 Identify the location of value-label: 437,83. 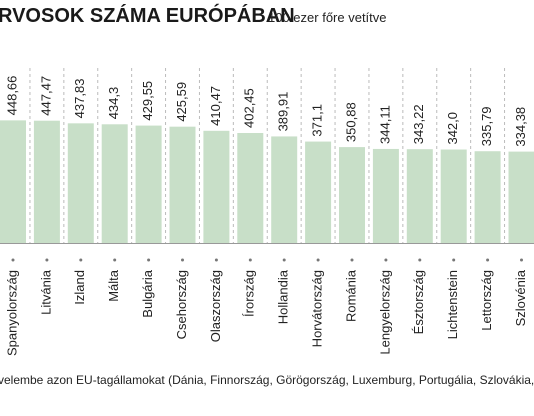
(79, 99).